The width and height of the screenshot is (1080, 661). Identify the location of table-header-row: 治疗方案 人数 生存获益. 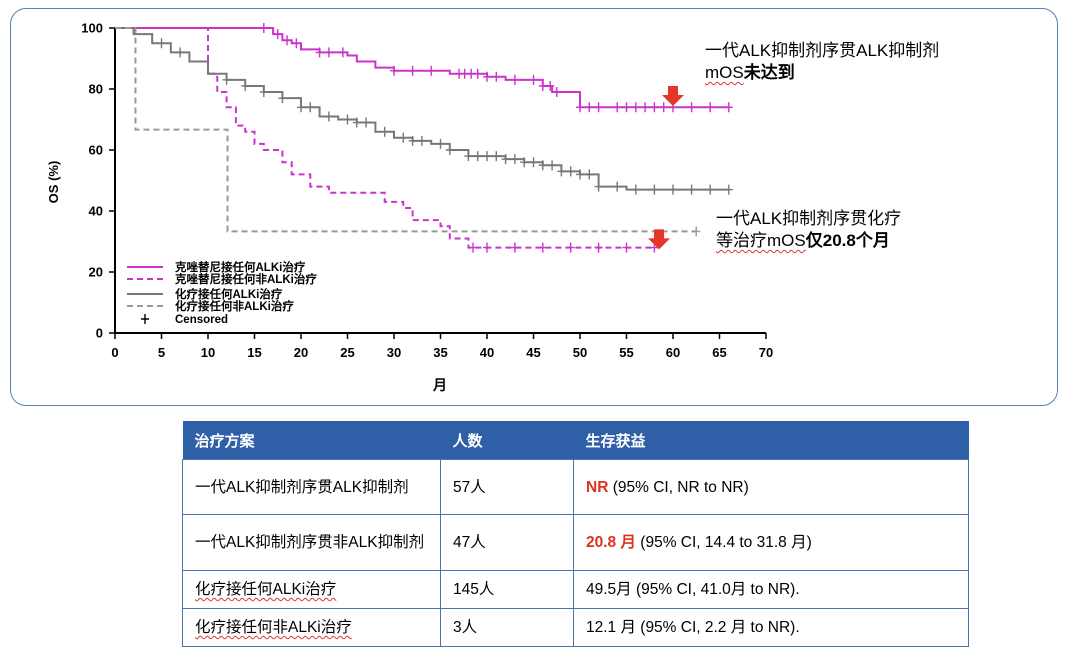
(575, 440).